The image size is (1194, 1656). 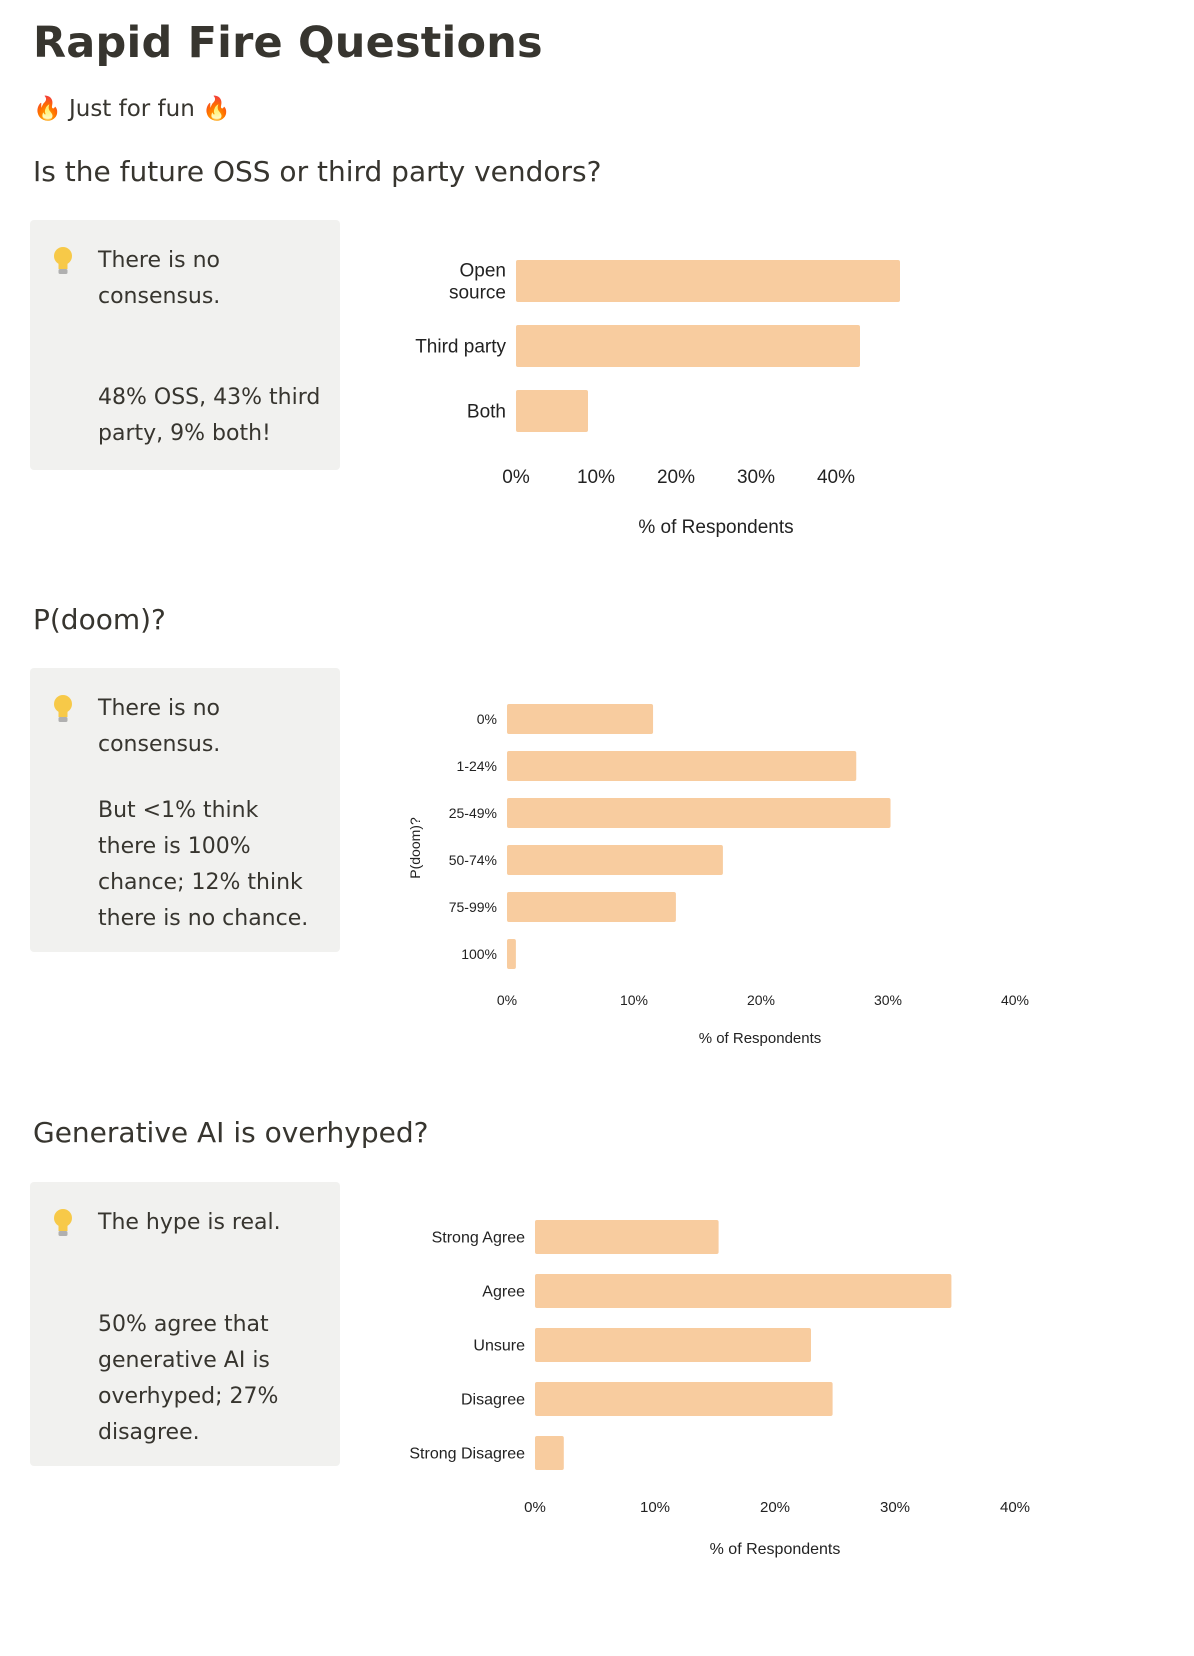 What do you see at coordinates (486, 412) in the screenshot?
I see `category-label: Both` at bounding box center [486, 412].